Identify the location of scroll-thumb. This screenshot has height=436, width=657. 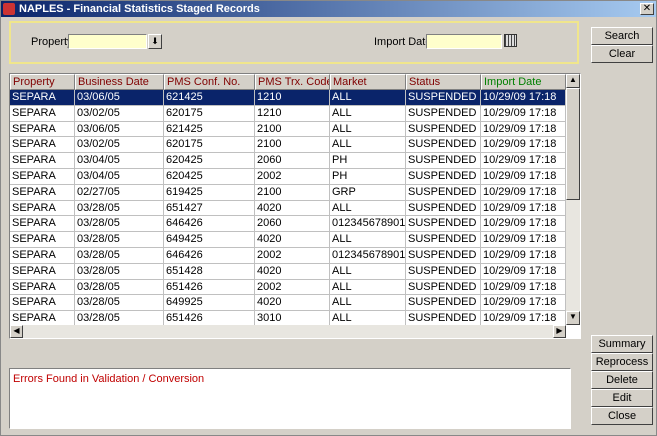
(573, 144).